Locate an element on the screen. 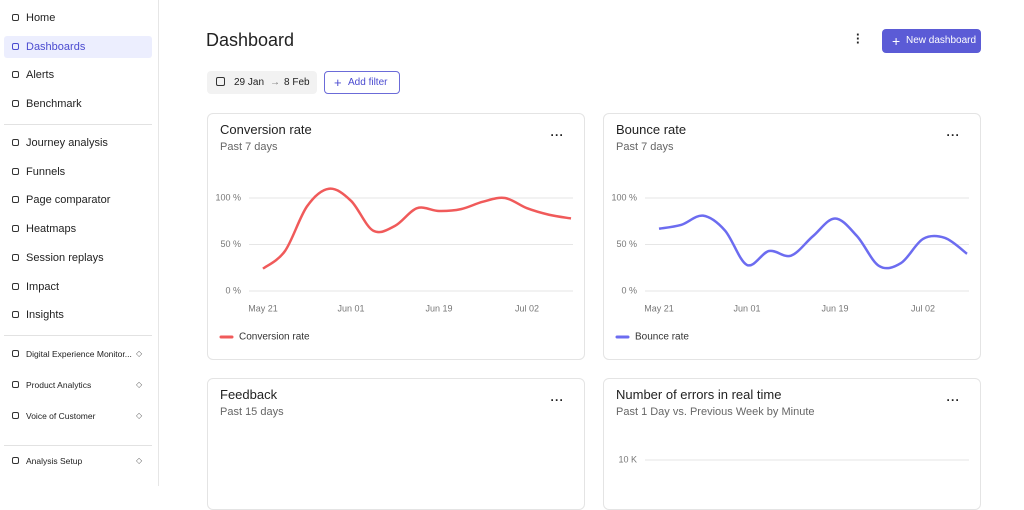 The width and height of the screenshot is (1024, 510). date-range: 29 Jan → 8 Feb is located at coordinates (262, 82).